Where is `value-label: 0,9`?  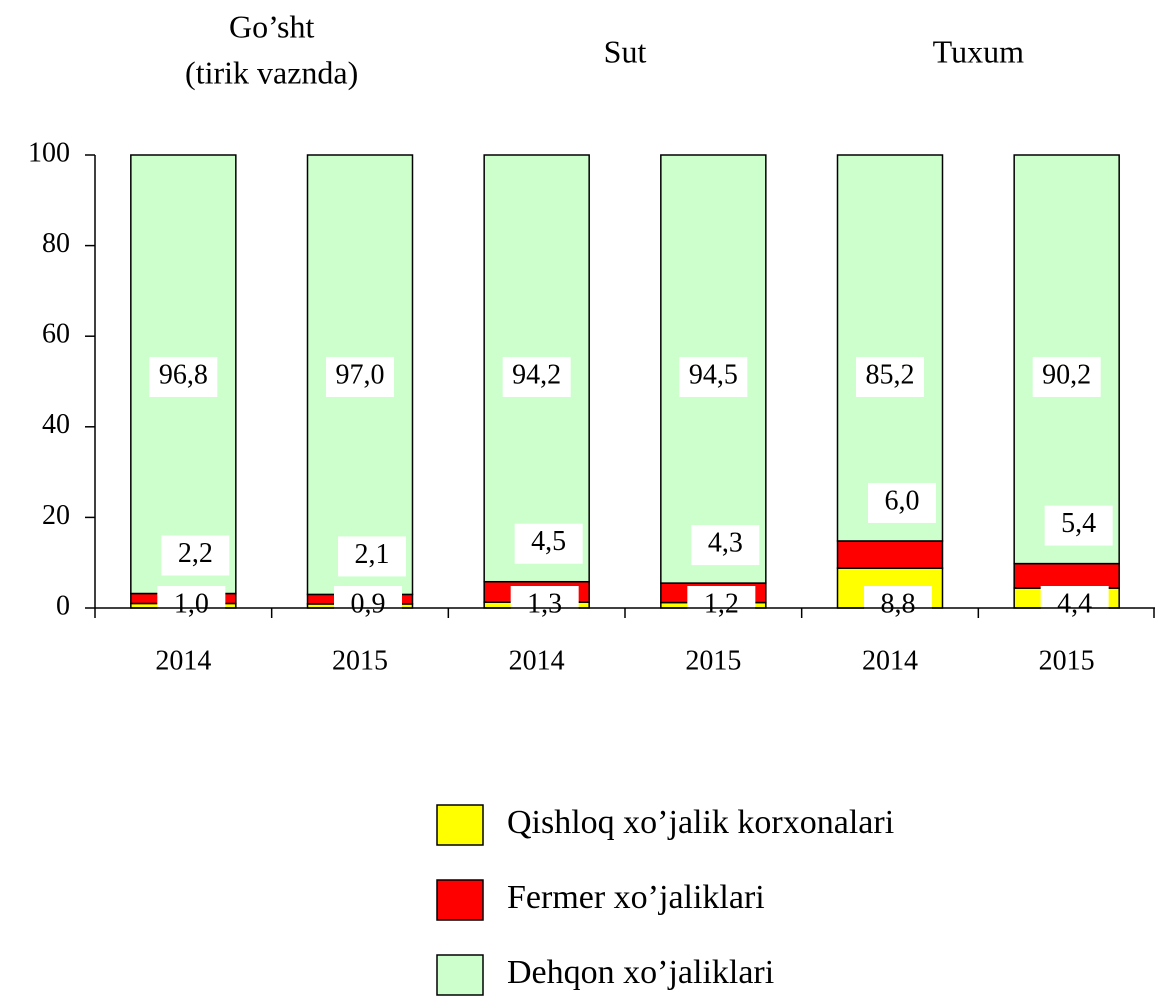
value-label: 0,9 is located at coordinates (368, 603).